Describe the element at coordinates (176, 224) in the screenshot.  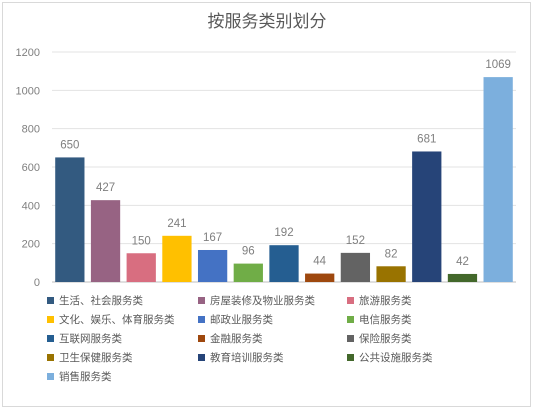
I see `data-label: 241` at that location.